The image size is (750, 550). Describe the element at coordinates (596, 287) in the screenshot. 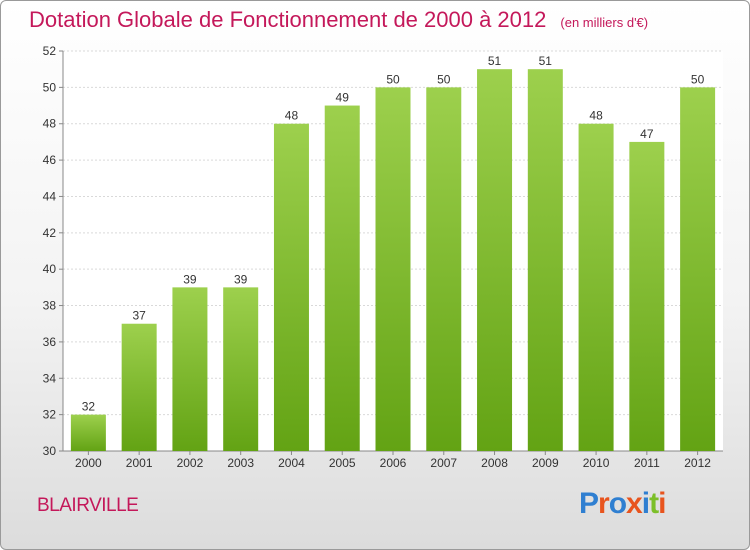

I see `bar-2010` at that location.